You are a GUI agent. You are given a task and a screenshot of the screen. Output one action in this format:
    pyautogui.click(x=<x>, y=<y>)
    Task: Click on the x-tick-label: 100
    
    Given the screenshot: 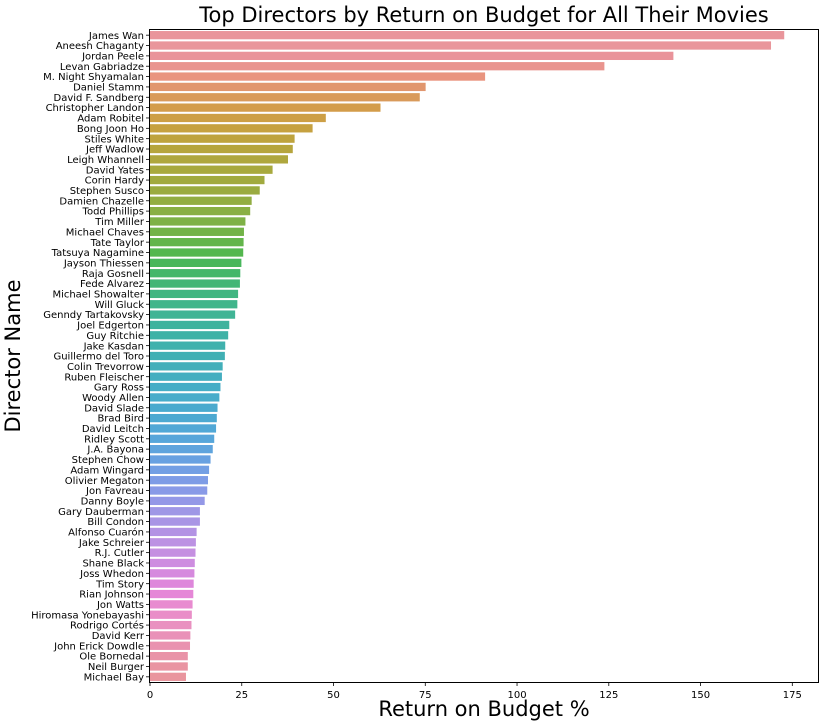 What is the action you would take?
    pyautogui.click(x=516, y=695)
    